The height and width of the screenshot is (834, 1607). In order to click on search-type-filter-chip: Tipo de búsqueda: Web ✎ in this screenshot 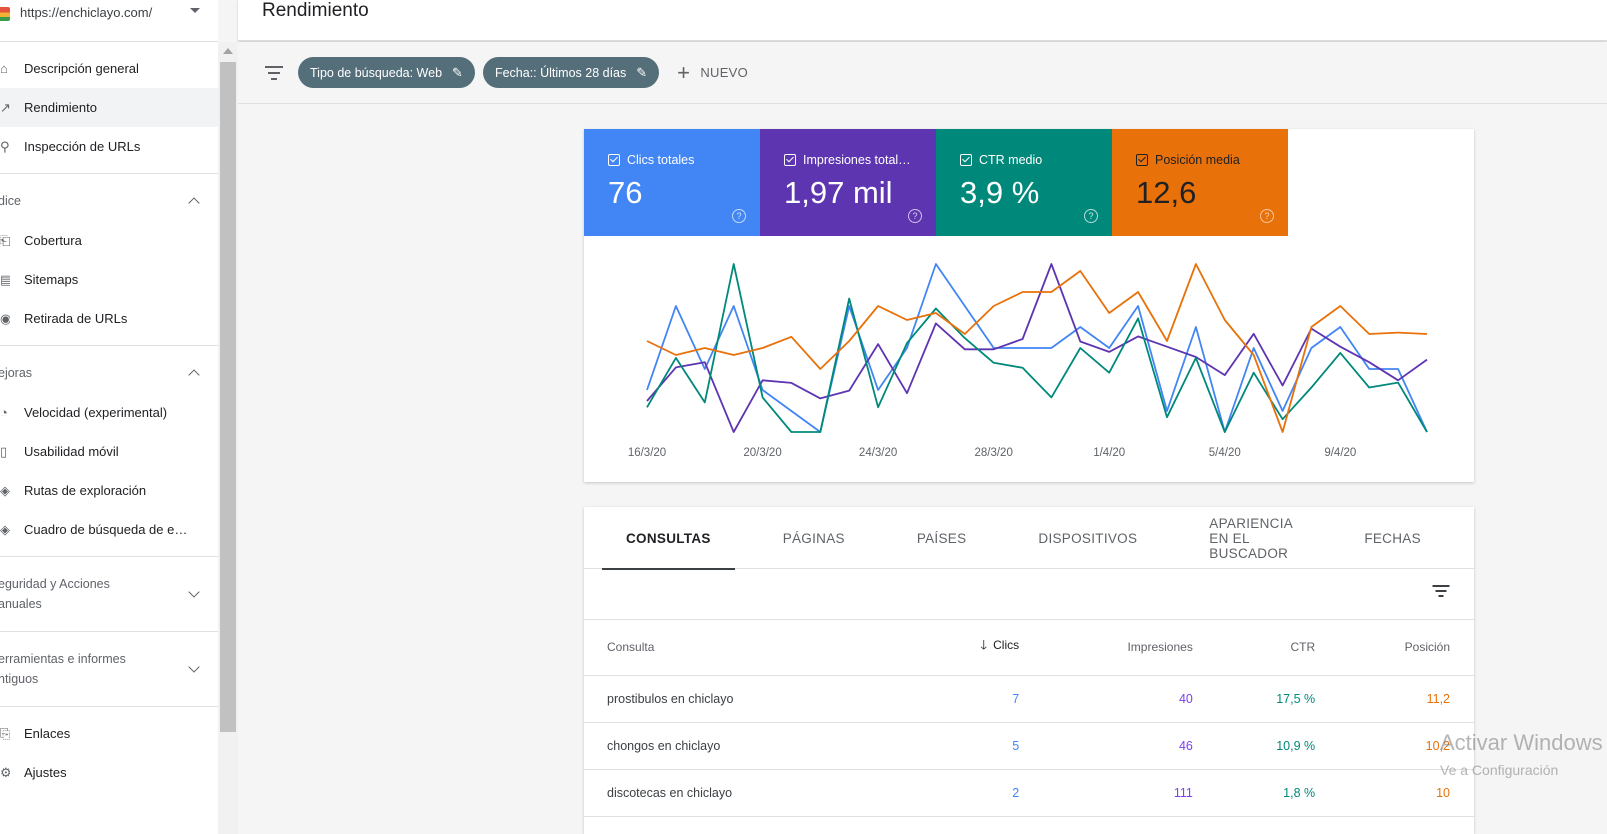, I will do `click(386, 72)`.